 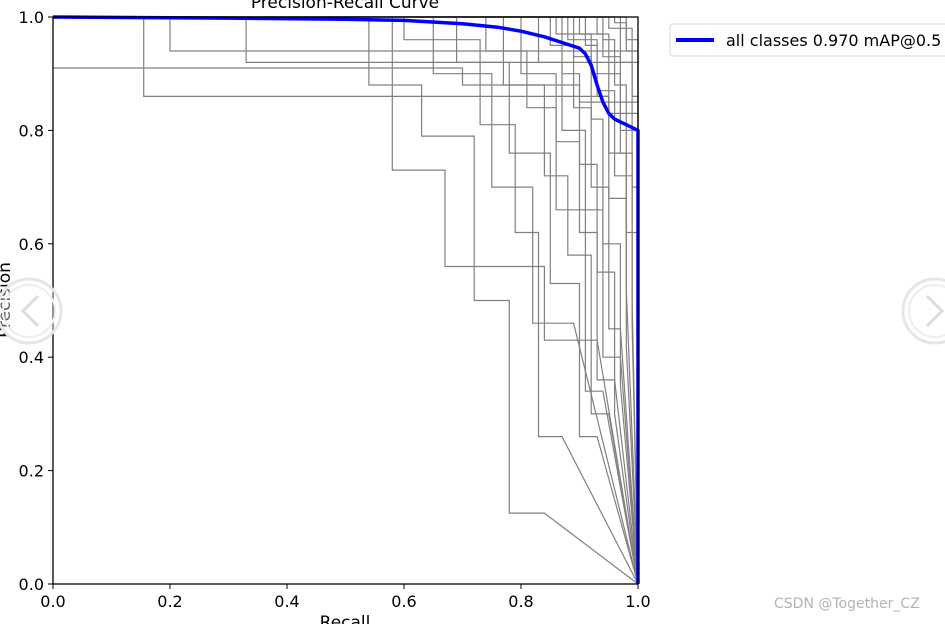 What do you see at coordinates (169, 601) in the screenshot?
I see `x-tick-label: 0.2` at bounding box center [169, 601].